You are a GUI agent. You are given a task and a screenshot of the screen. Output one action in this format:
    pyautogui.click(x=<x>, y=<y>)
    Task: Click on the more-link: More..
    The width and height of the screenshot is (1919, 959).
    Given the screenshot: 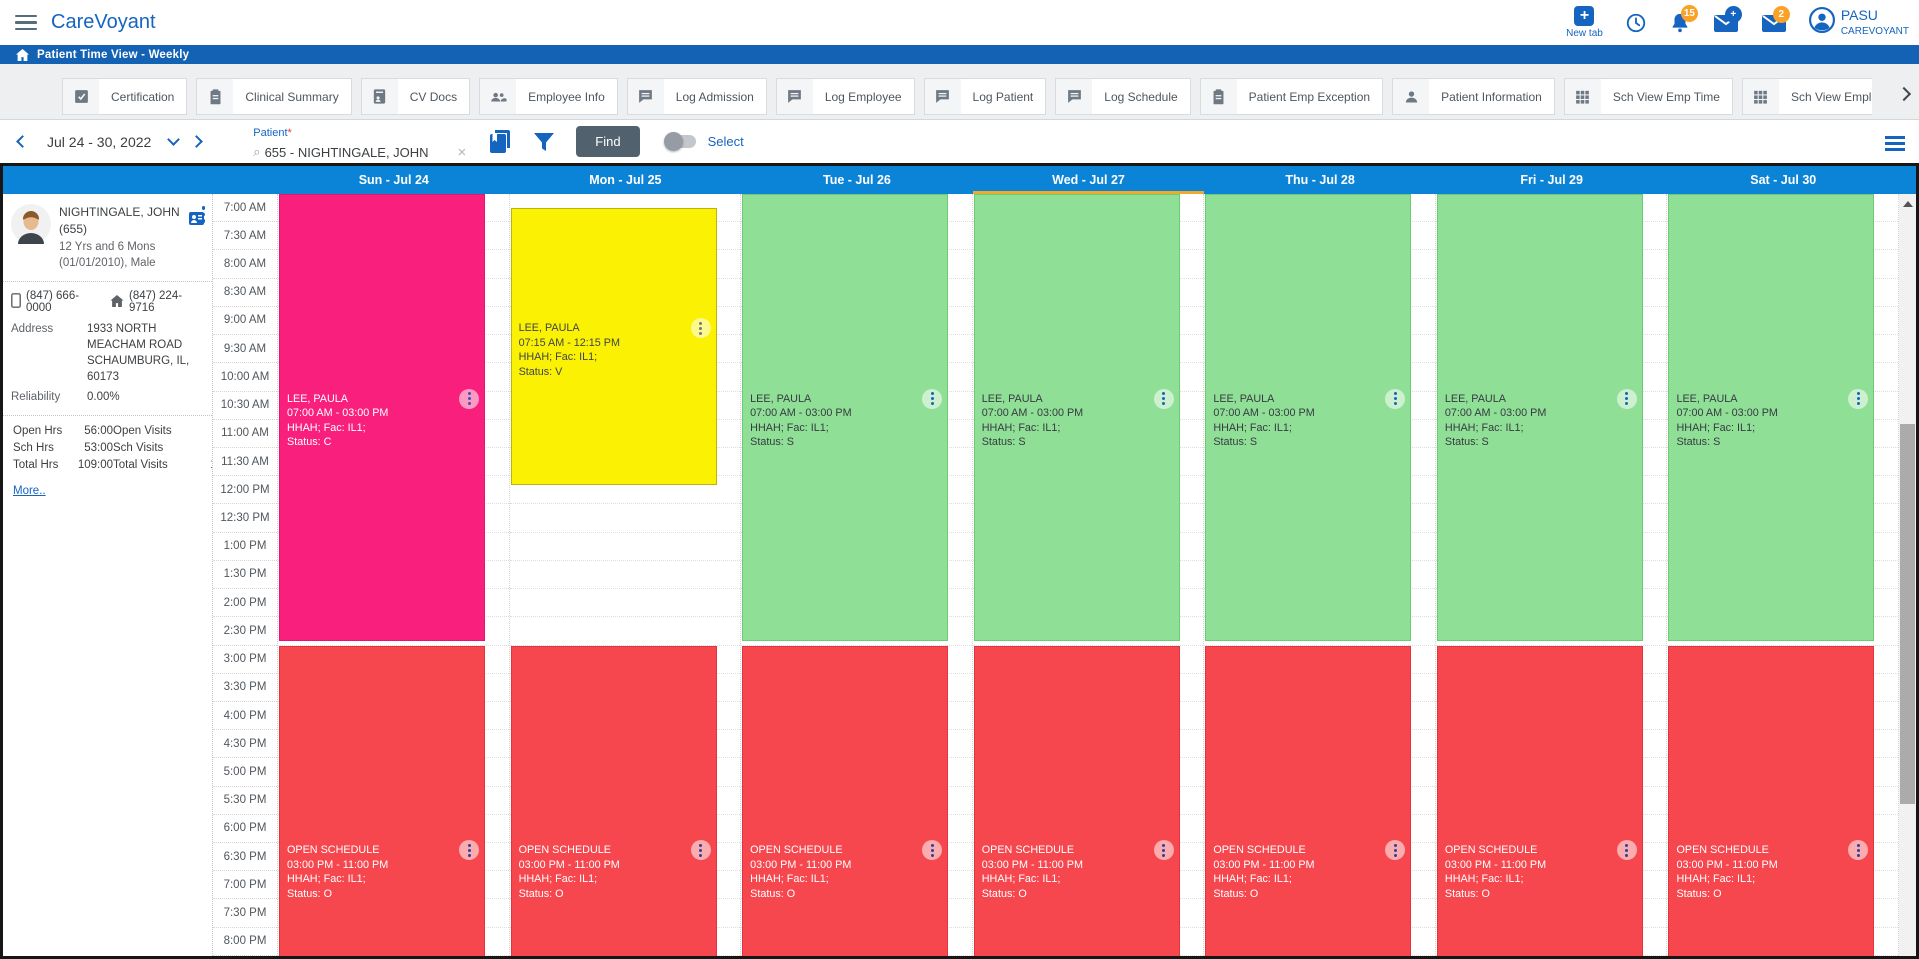 What is the action you would take?
    pyautogui.click(x=29, y=490)
    